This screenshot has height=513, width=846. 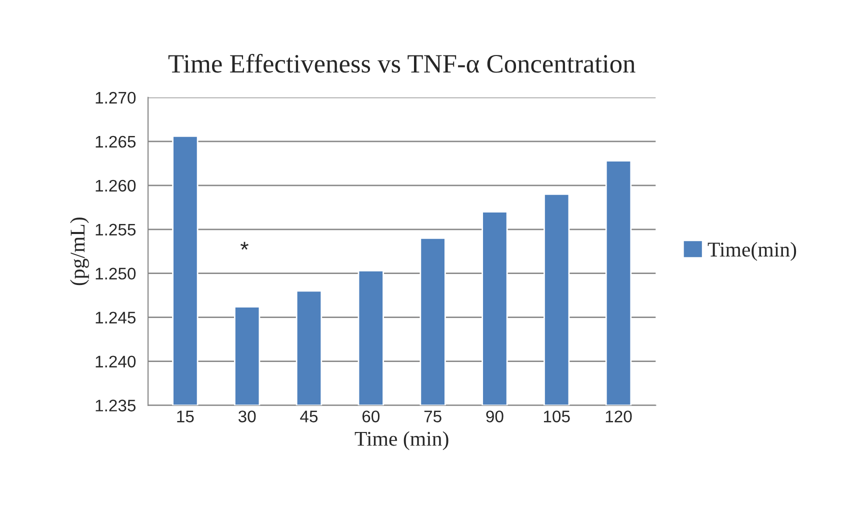 What do you see at coordinates (116, 318) in the screenshot?
I see `y-tick-label: 1.245` at bounding box center [116, 318].